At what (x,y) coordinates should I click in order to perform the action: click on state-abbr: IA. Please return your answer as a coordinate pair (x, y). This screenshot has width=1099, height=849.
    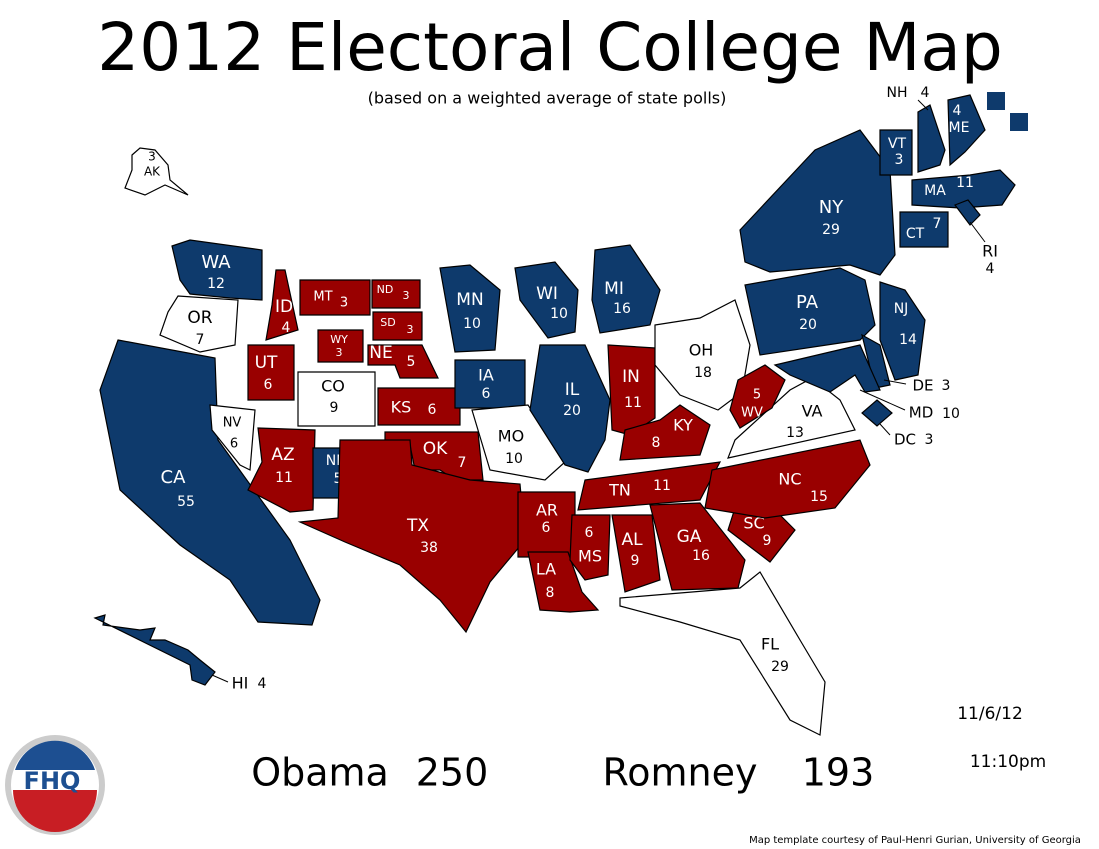
    Looking at the image, I should click on (486, 375).